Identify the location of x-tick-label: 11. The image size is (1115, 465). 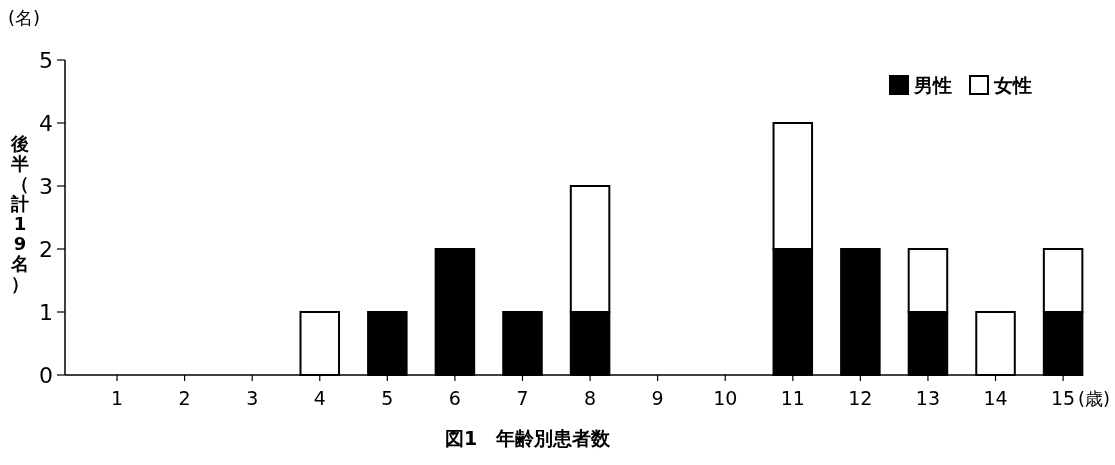
(792, 398).